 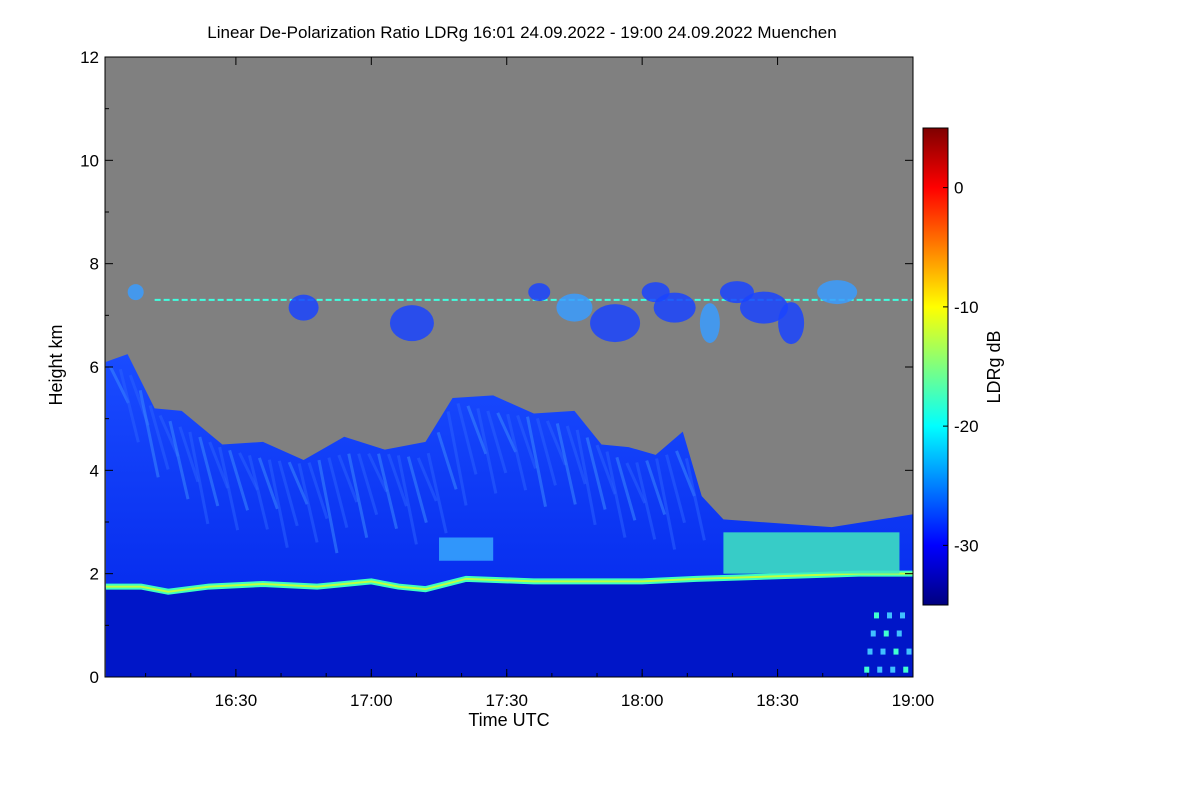 What do you see at coordinates (466, 549) in the screenshot?
I see `mid-depolarization-patch` at bounding box center [466, 549].